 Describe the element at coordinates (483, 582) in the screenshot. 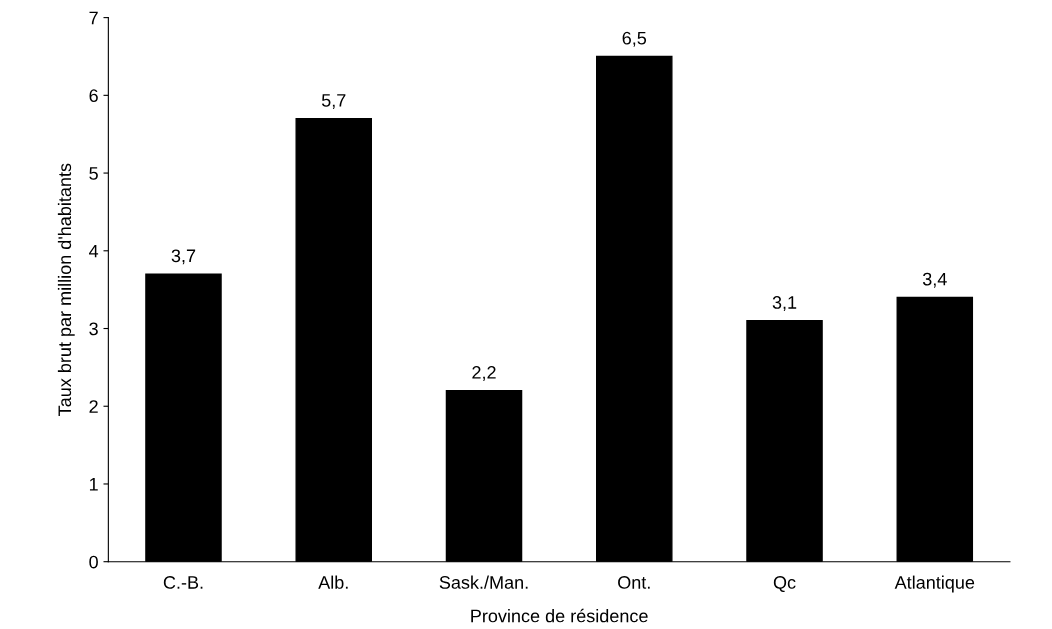

I see `x-tick-label: Sask./Man.` at that location.